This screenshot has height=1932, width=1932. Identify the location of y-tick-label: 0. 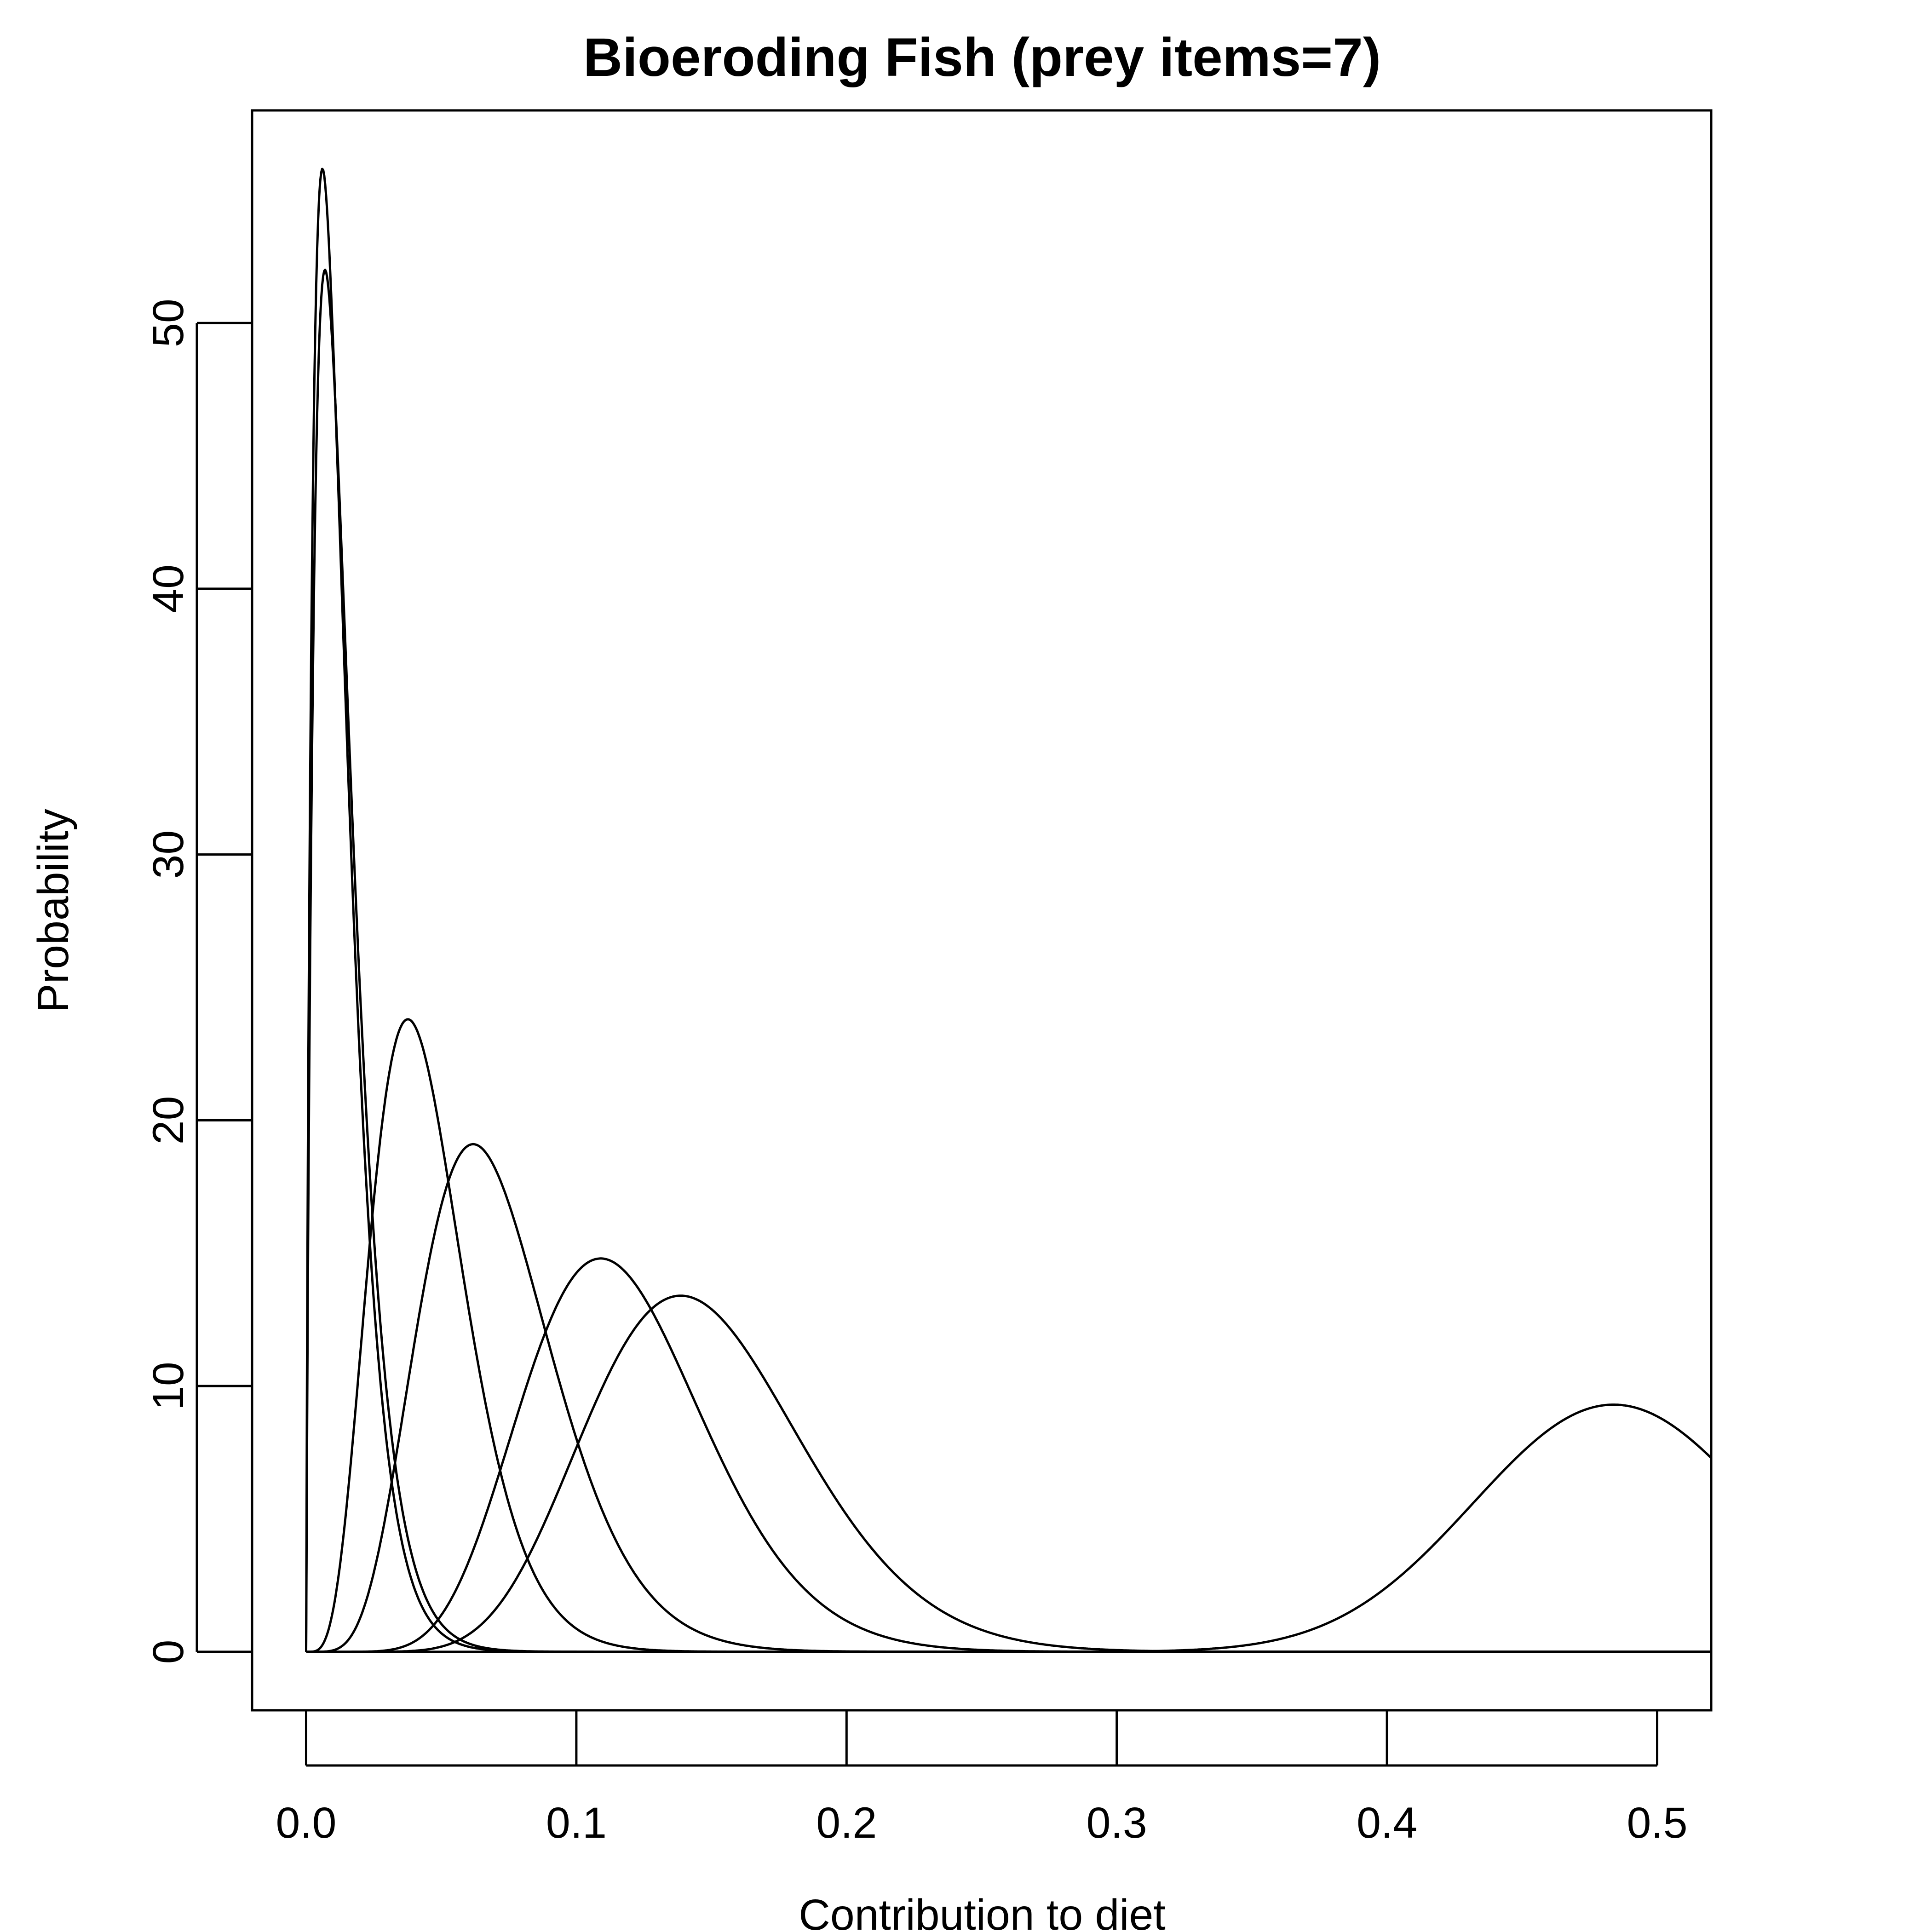
(168, 1651).